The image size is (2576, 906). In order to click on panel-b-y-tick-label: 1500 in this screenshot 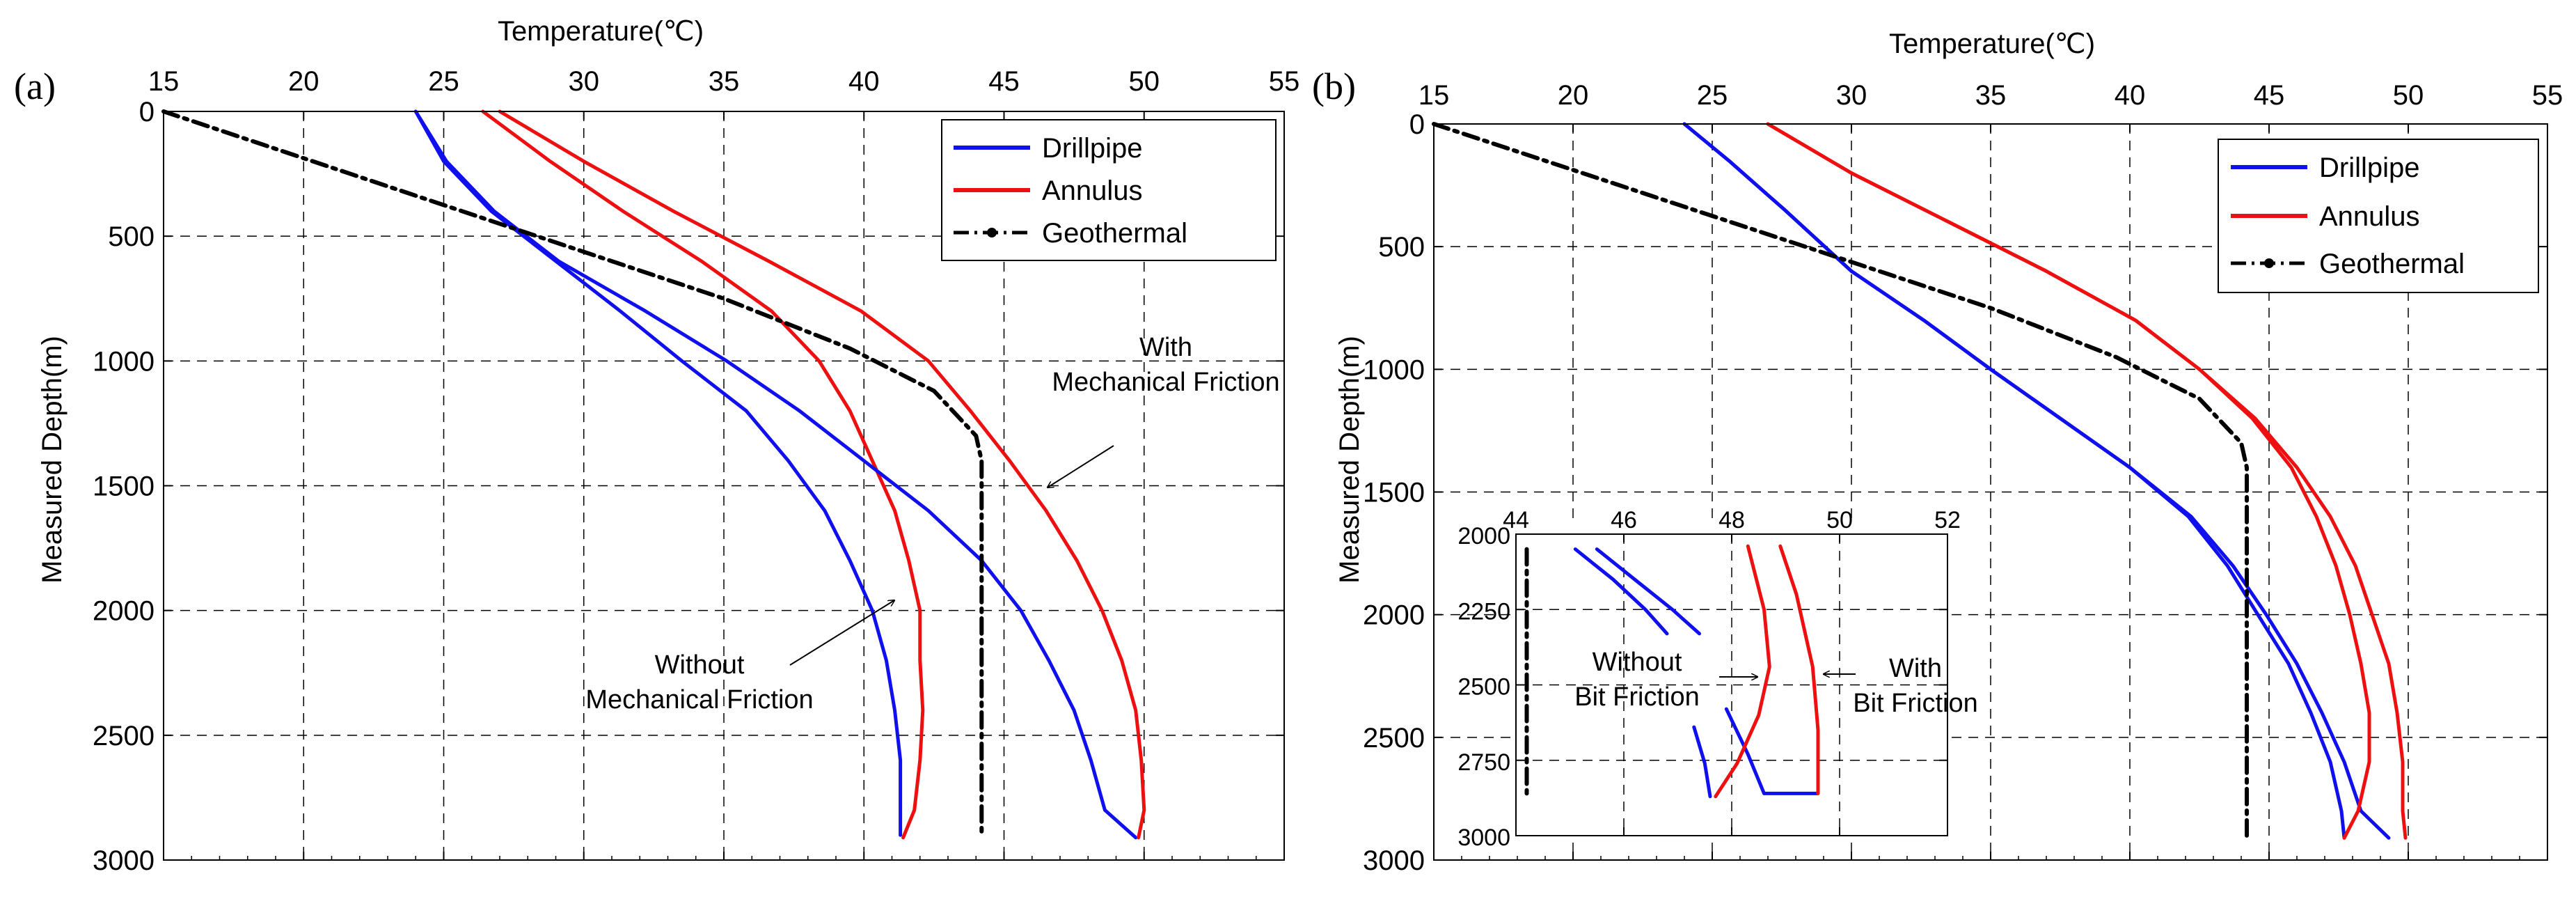, I will do `click(1394, 493)`.